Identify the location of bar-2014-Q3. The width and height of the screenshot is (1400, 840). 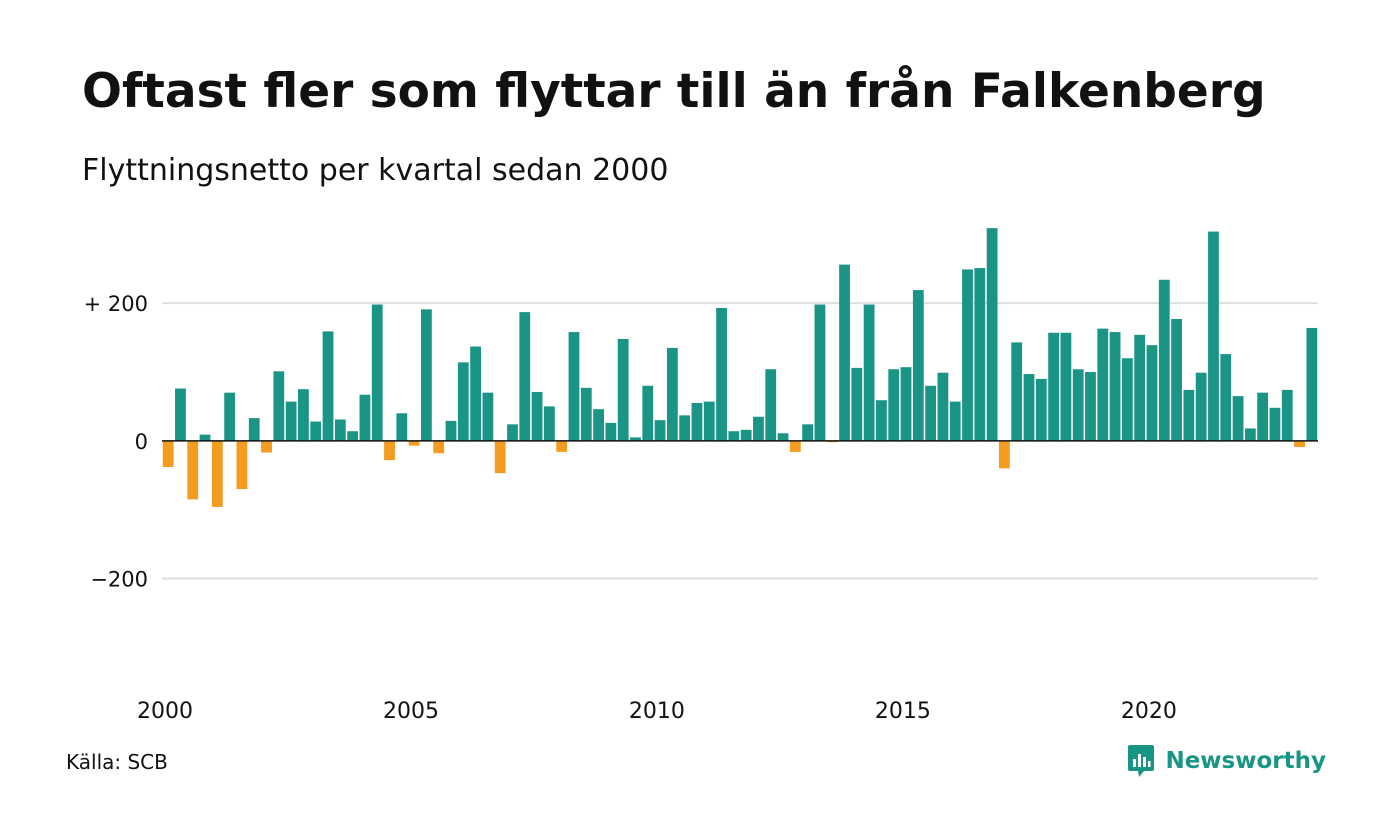
(881, 420).